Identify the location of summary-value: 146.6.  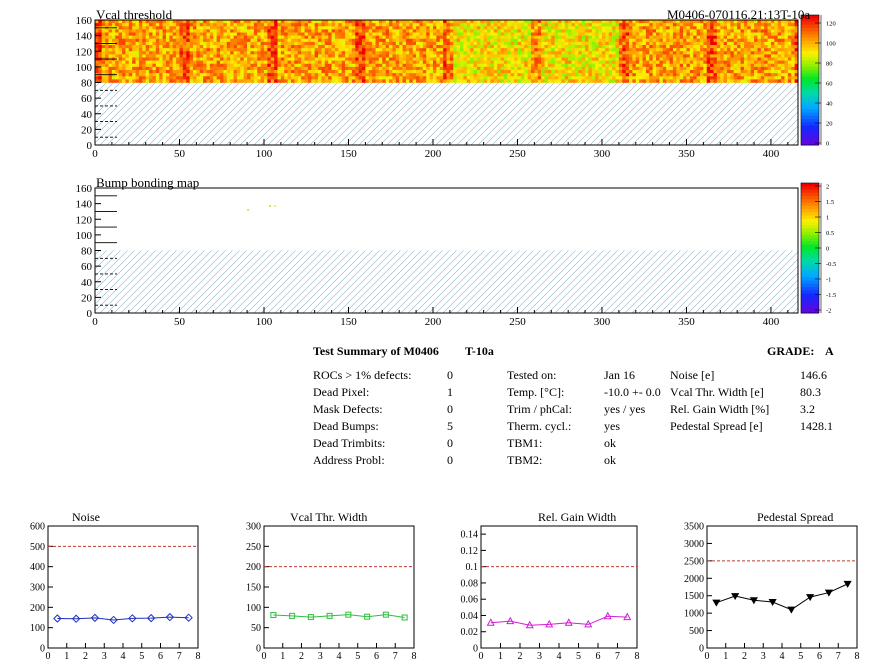
(813, 375).